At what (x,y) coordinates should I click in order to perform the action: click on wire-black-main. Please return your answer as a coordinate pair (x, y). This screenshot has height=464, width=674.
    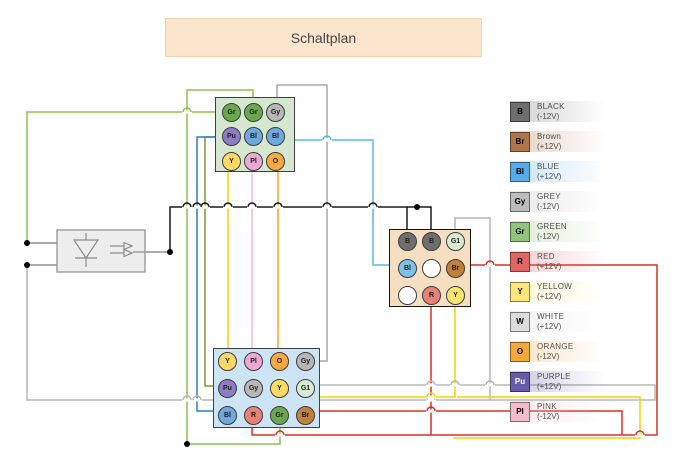
    Looking at the image, I should click on (288, 229).